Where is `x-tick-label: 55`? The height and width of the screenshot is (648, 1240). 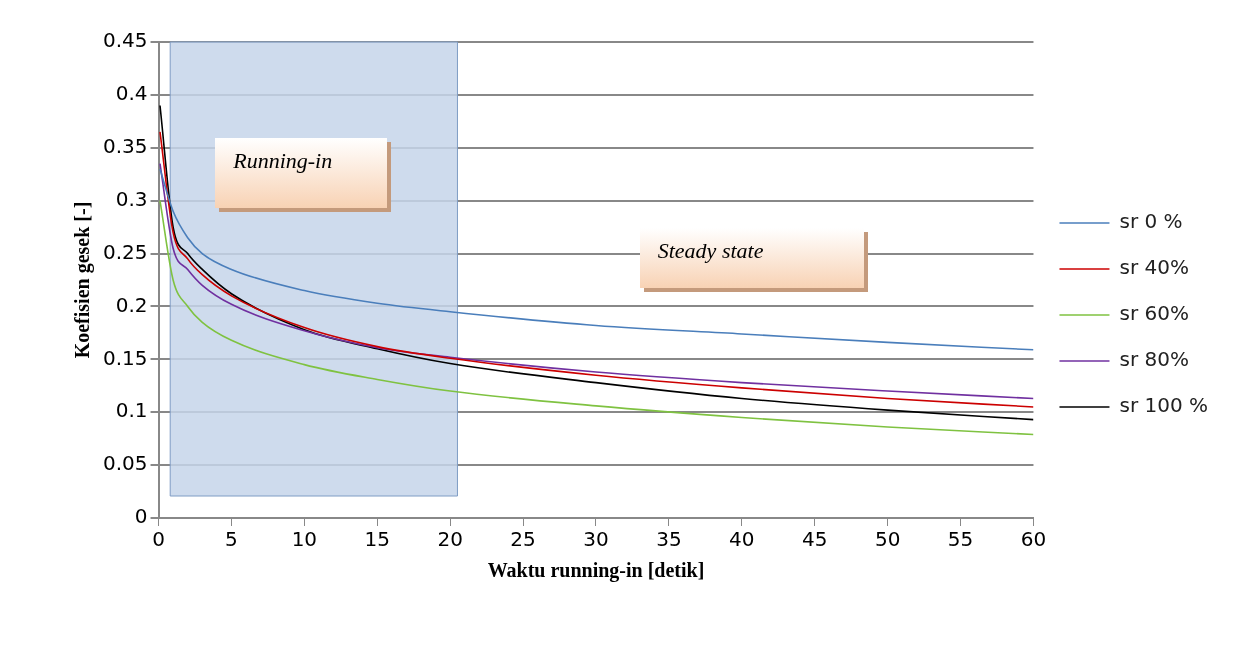
x-tick-label: 55 is located at coordinates (960, 539).